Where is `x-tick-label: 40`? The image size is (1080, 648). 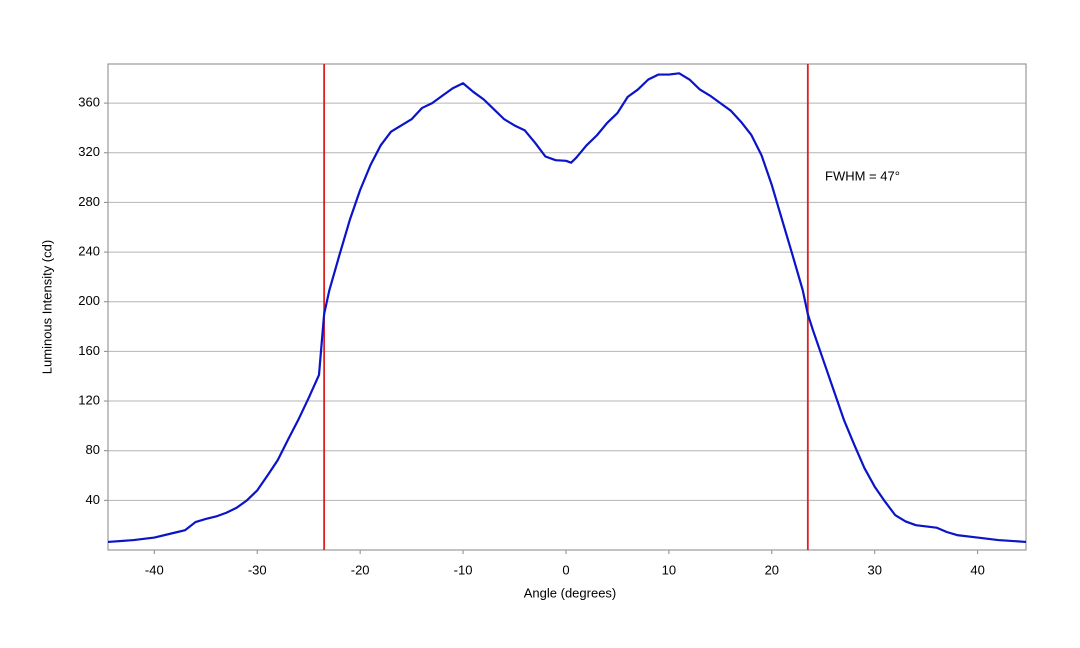 x-tick-label: 40 is located at coordinates (977, 569).